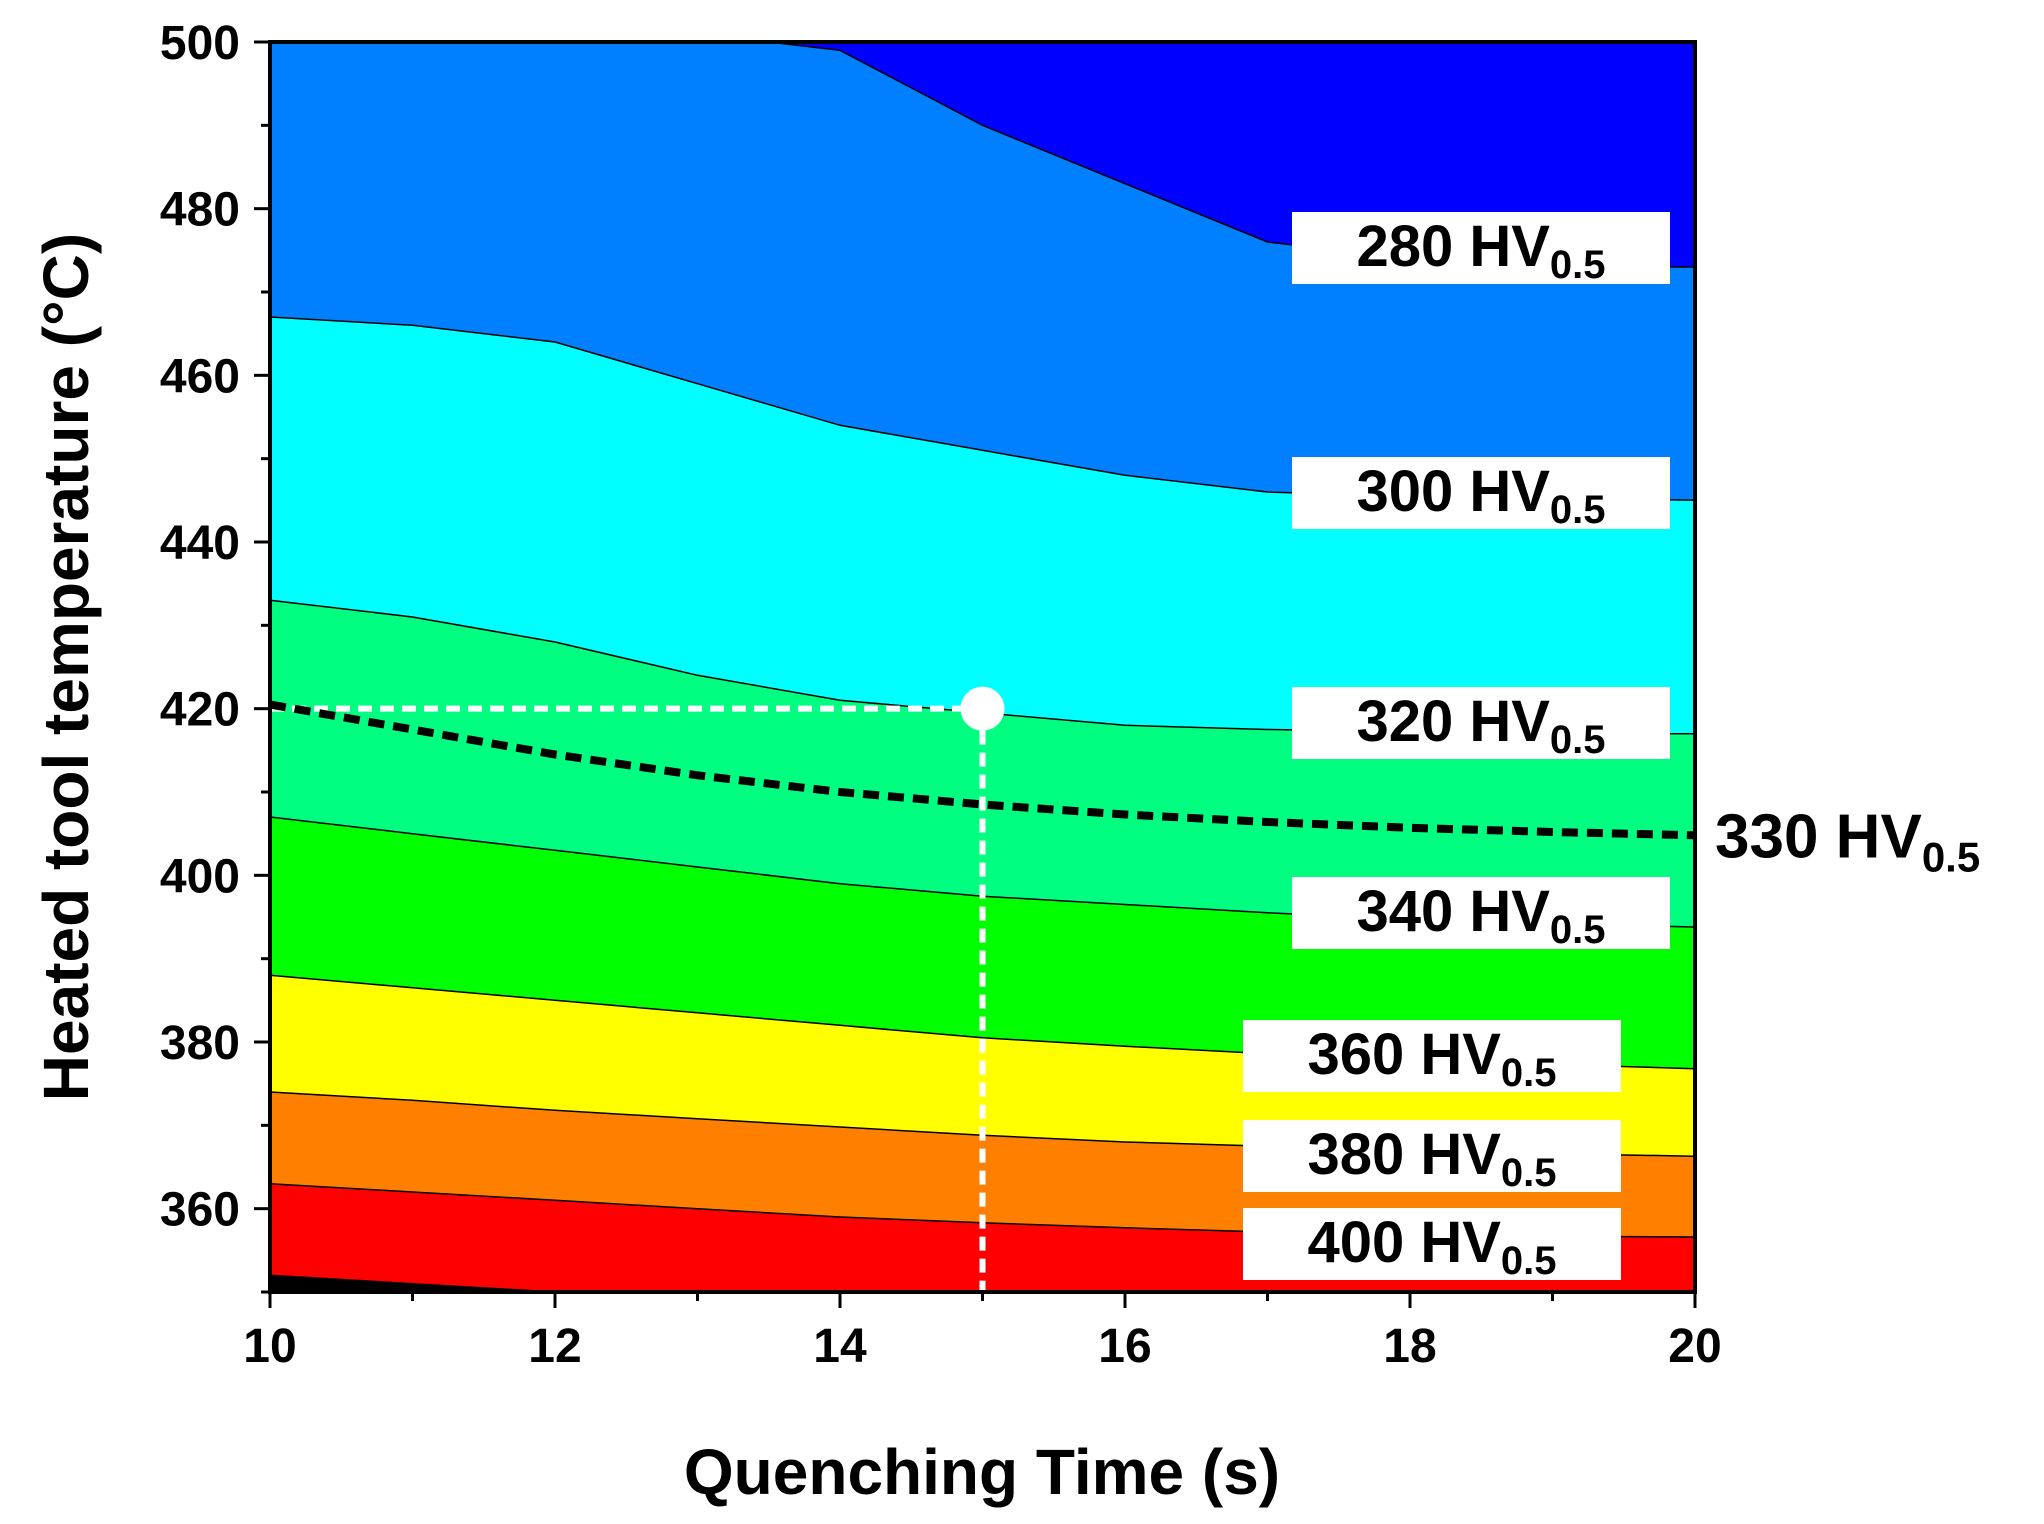 The width and height of the screenshot is (2044, 1524). What do you see at coordinates (628, 998) in the screenshot?
I see `guide-lines` at bounding box center [628, 998].